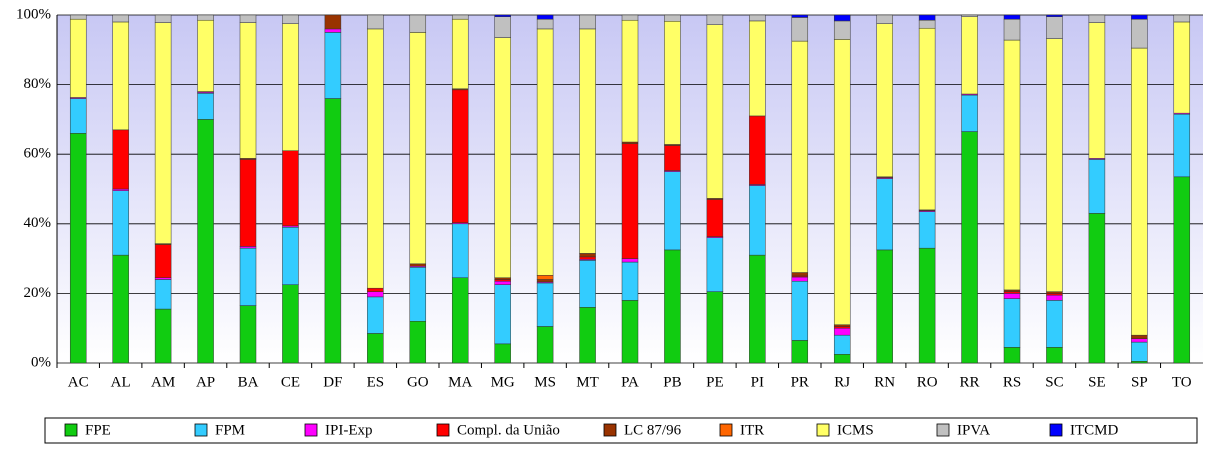 Image resolution: width=1207 pixels, height=451 pixels. Describe the element at coordinates (1012, 382) in the screenshot. I see `x-tick-label: RS` at that location.